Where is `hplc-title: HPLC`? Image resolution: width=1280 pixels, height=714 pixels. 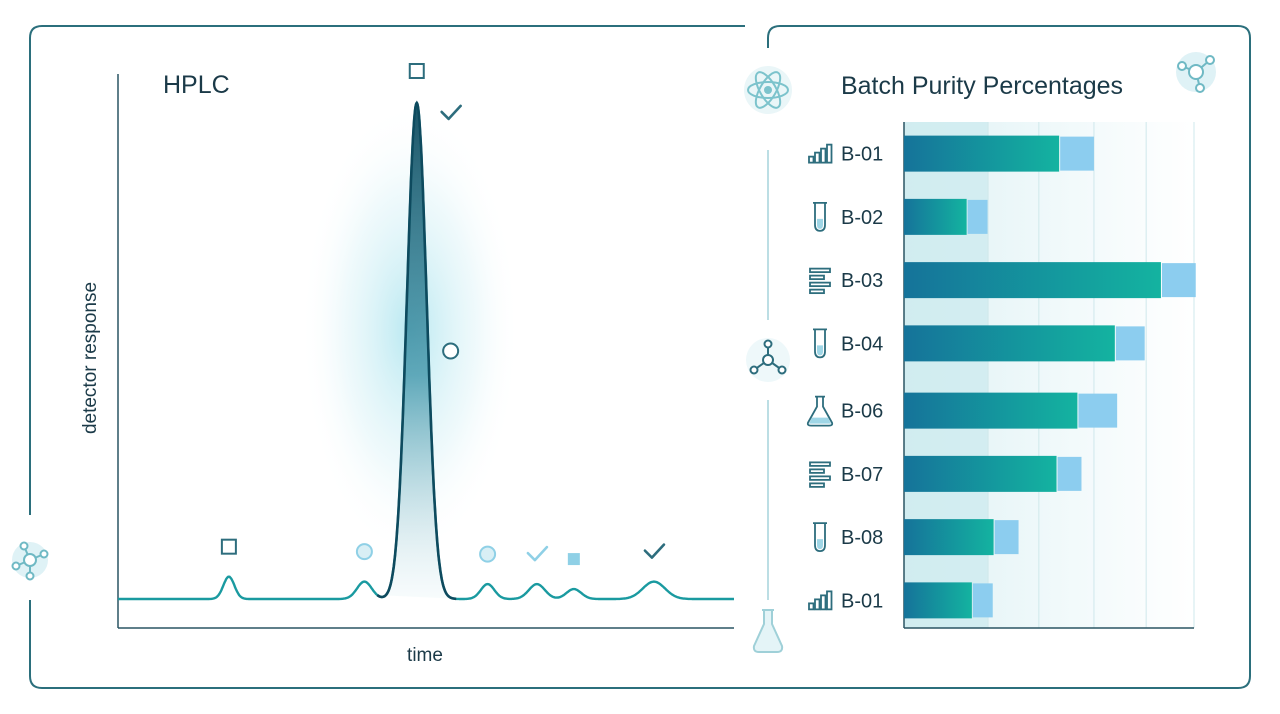
hplc-title: HPLC is located at coordinates (196, 85).